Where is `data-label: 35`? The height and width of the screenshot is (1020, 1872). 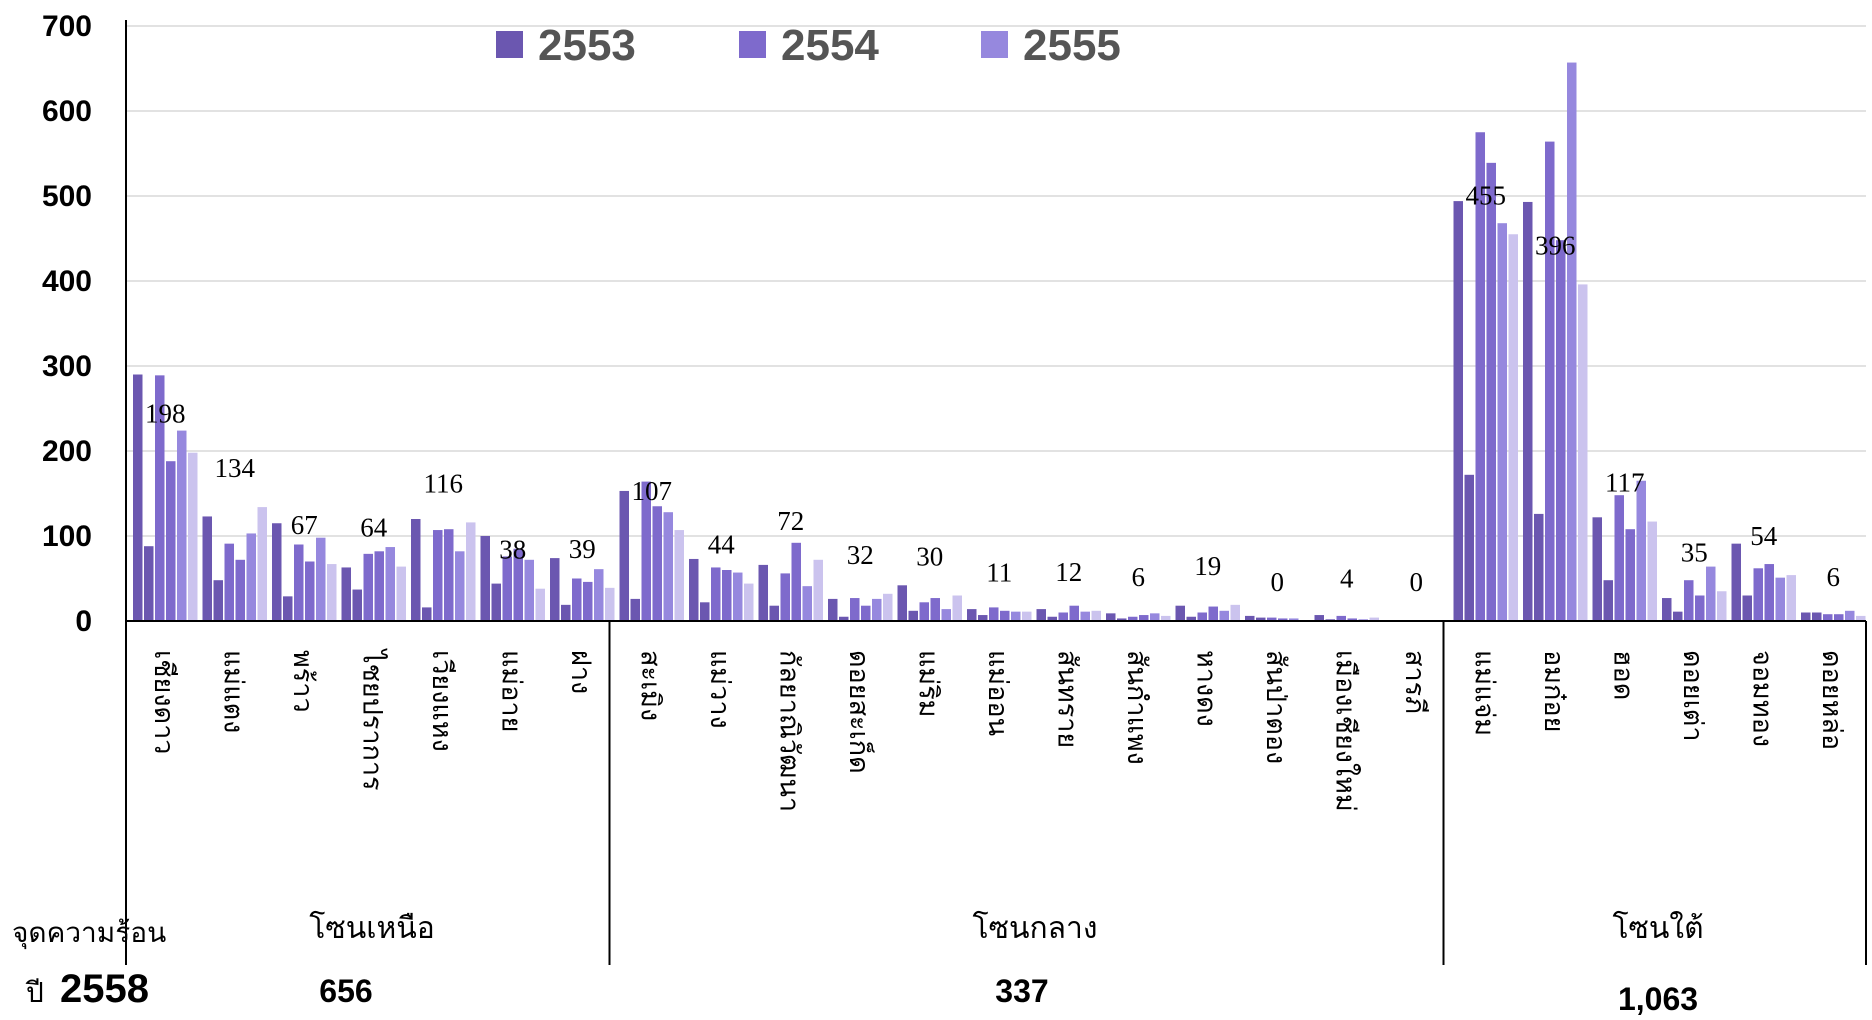
data-label: 35 is located at coordinates (1694, 552).